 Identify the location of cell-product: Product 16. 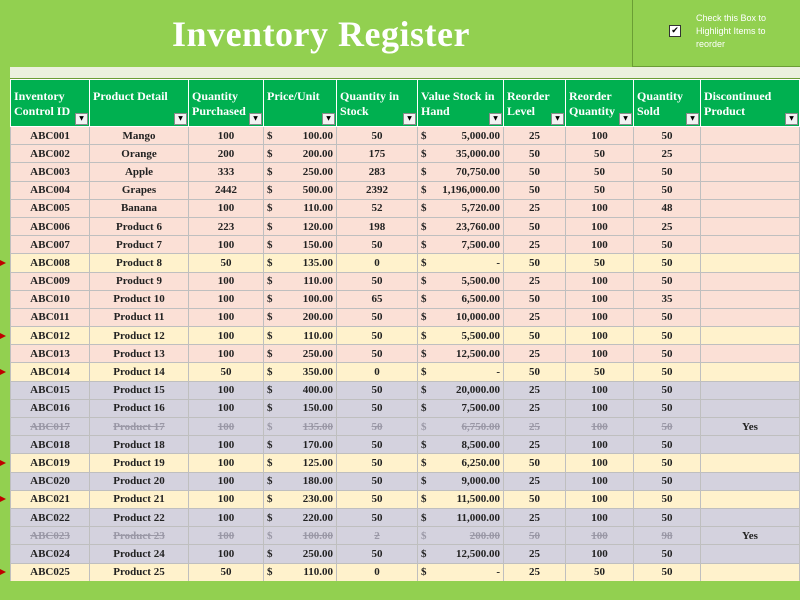
(139, 408).